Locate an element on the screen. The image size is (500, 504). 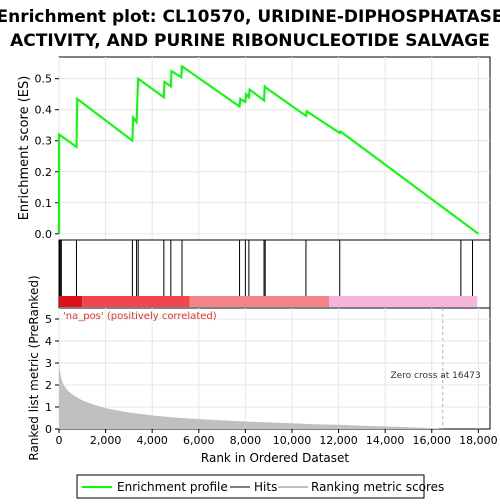
x-axis-label: Rank in Ordered Dataset is located at coordinates (275, 458).